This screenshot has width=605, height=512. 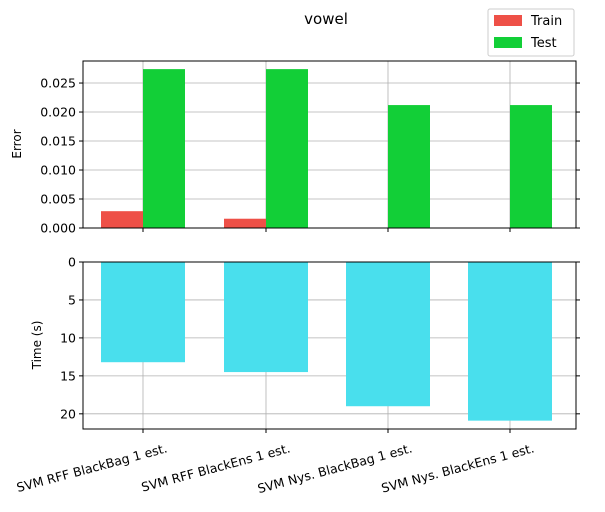 I want to click on time-y-axis-label: Time (s), so click(x=37, y=346).